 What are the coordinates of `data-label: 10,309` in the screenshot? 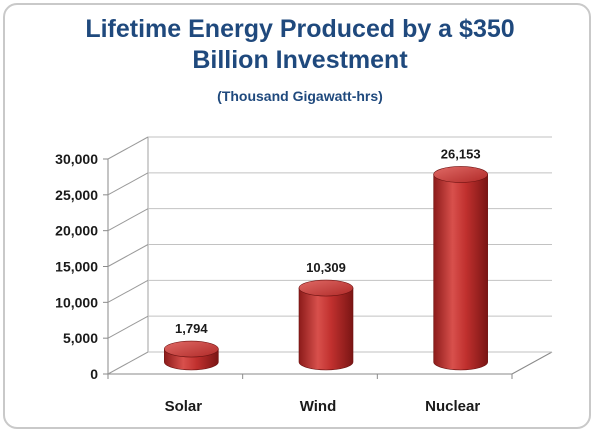 It's located at (326, 267).